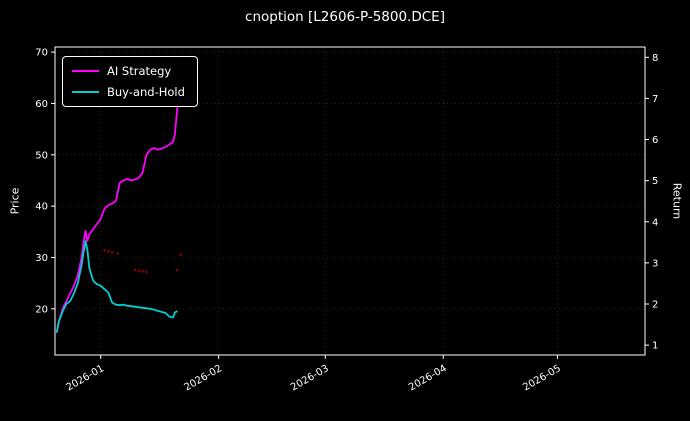  I want to click on y-tick-label-right: 7, so click(655, 99).